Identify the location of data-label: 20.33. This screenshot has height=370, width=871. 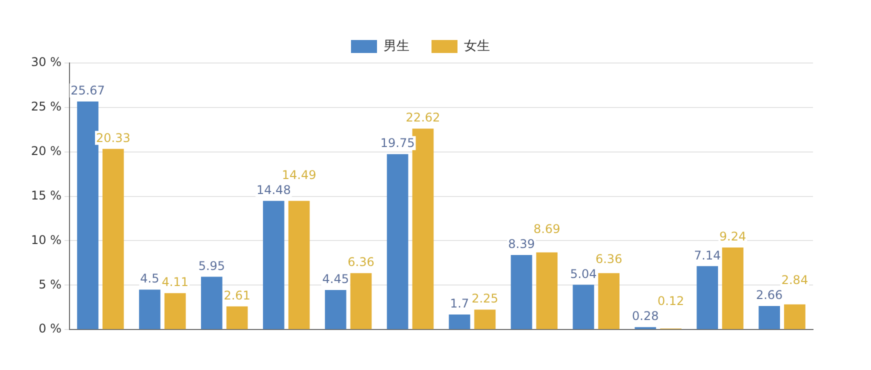
(113, 138).